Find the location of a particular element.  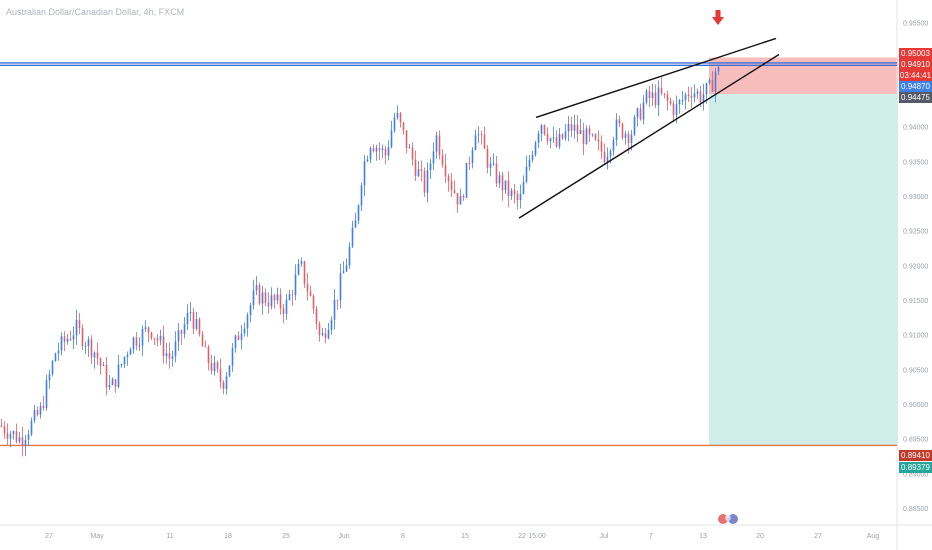

x-tick-label: 22 is located at coordinates (522, 536).